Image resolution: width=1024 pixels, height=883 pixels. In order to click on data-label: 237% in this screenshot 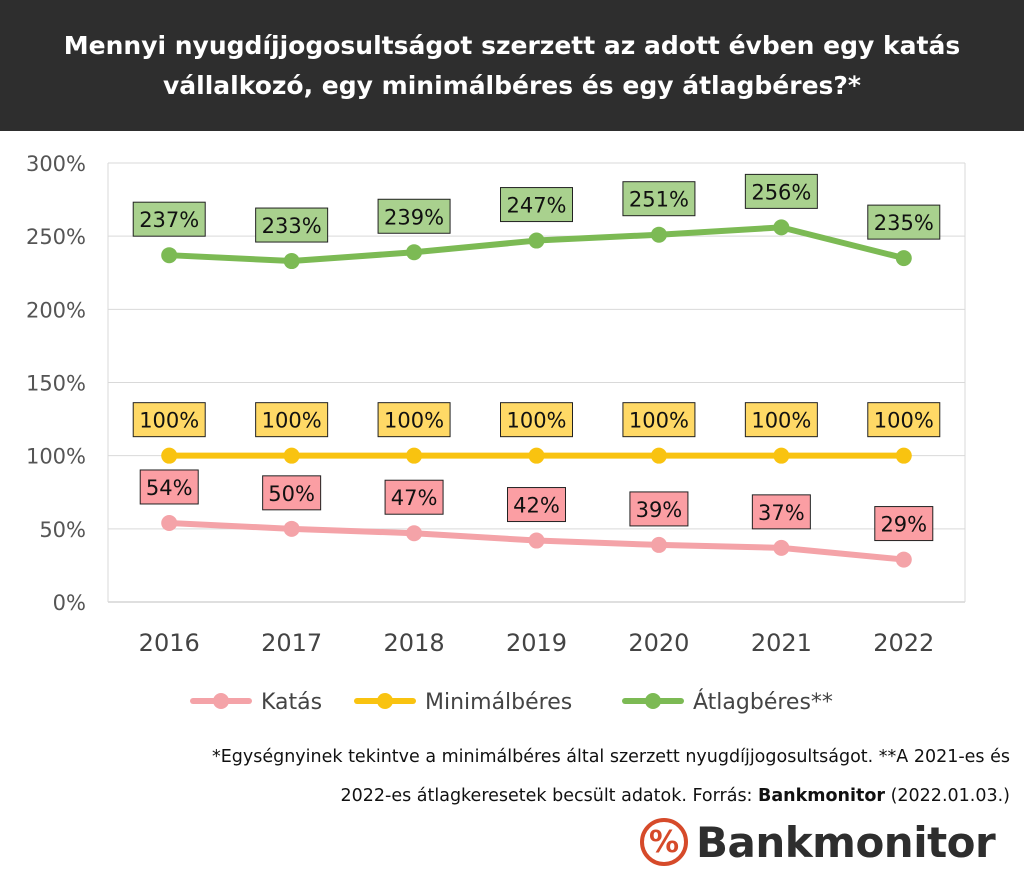, I will do `click(169, 220)`.